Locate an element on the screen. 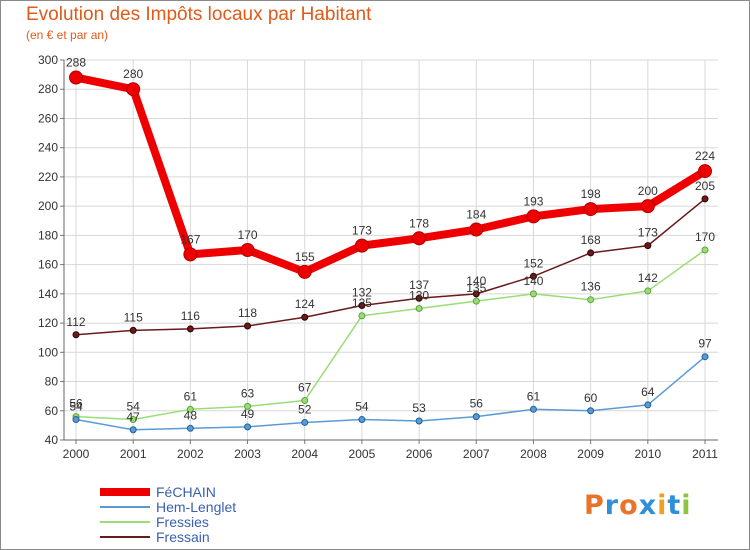 This screenshot has height=550, width=750. data-label: 168 is located at coordinates (591, 240).